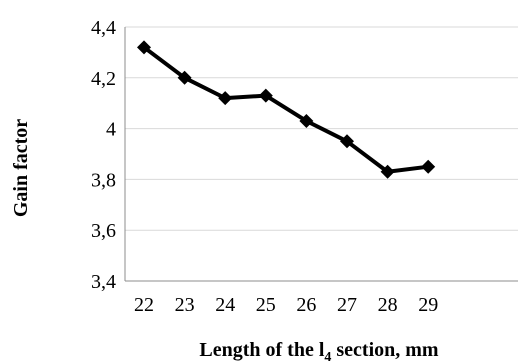 Image resolution: width=526 pixels, height=362 pixels. What do you see at coordinates (225, 305) in the screenshot?
I see `x-tick-label: 24` at bounding box center [225, 305].